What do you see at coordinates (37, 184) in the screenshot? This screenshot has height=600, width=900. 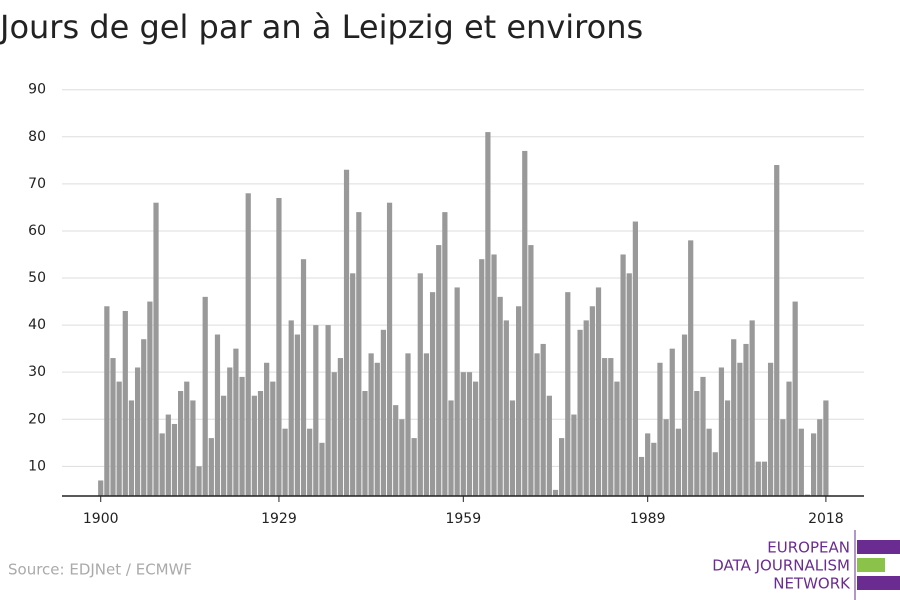 I see `y-tick-label: 70` at bounding box center [37, 184].